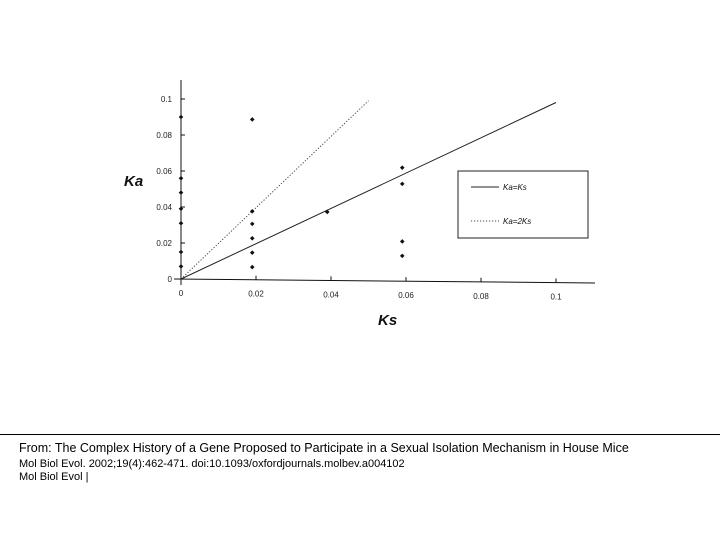 The image size is (720, 540). What do you see at coordinates (164, 135) in the screenshot?
I see `y-tick-label: 0.08` at bounding box center [164, 135].